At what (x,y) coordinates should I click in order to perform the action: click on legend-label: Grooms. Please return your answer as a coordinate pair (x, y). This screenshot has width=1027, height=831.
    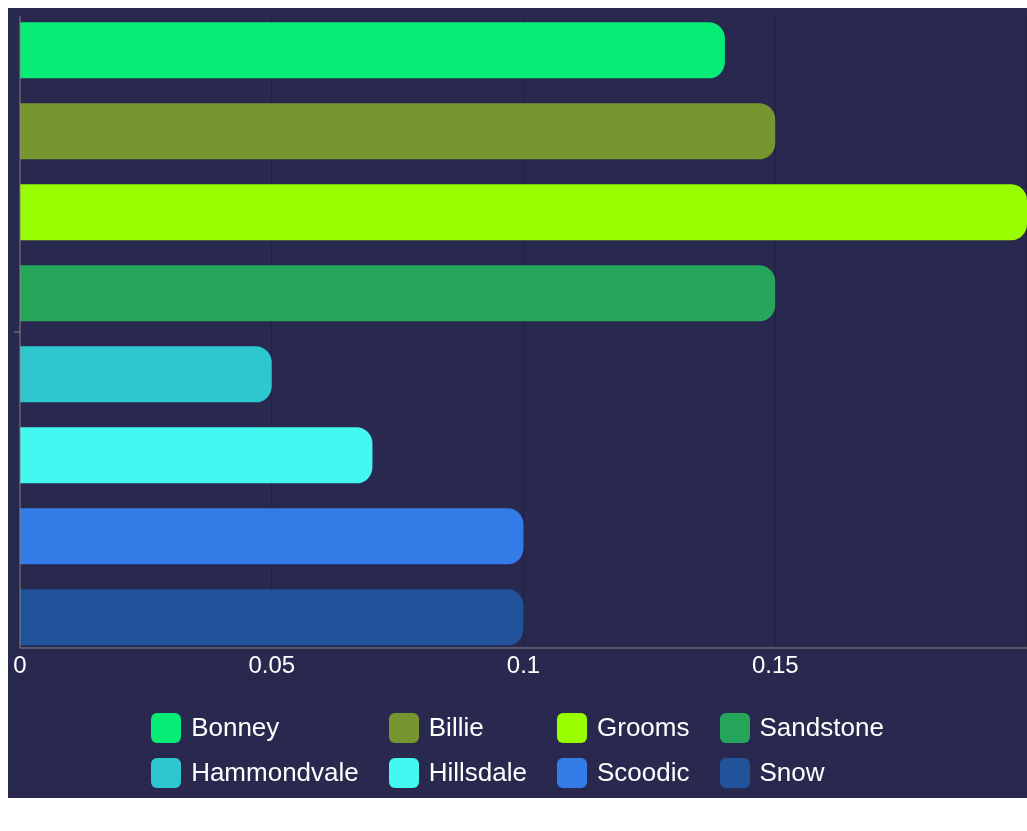
    Looking at the image, I should click on (643, 727).